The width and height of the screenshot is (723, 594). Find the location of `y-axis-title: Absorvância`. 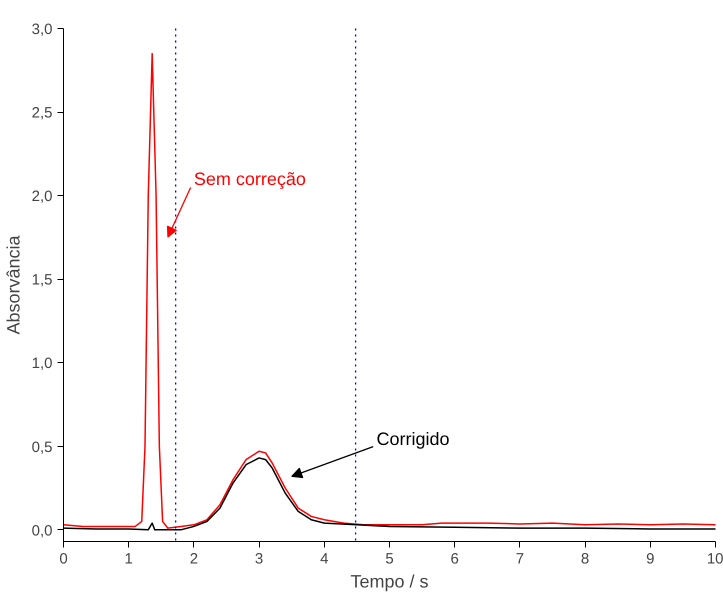

y-axis-title: Absorvância is located at coordinates (14, 284).